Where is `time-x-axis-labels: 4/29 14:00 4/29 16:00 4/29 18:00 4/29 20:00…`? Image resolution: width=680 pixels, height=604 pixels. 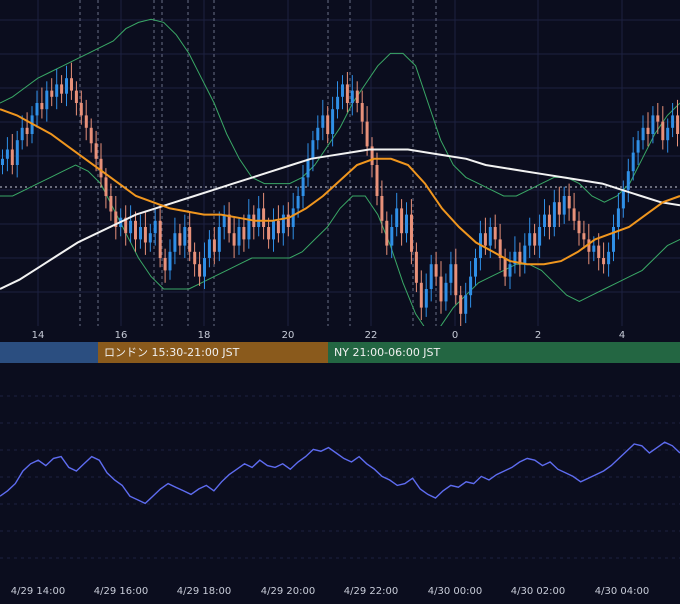
time-x-axis-labels: 4/29 14:00 4/29 16:00 4/29 18:00 4/29 20:00… is located at coordinates (330, 591).